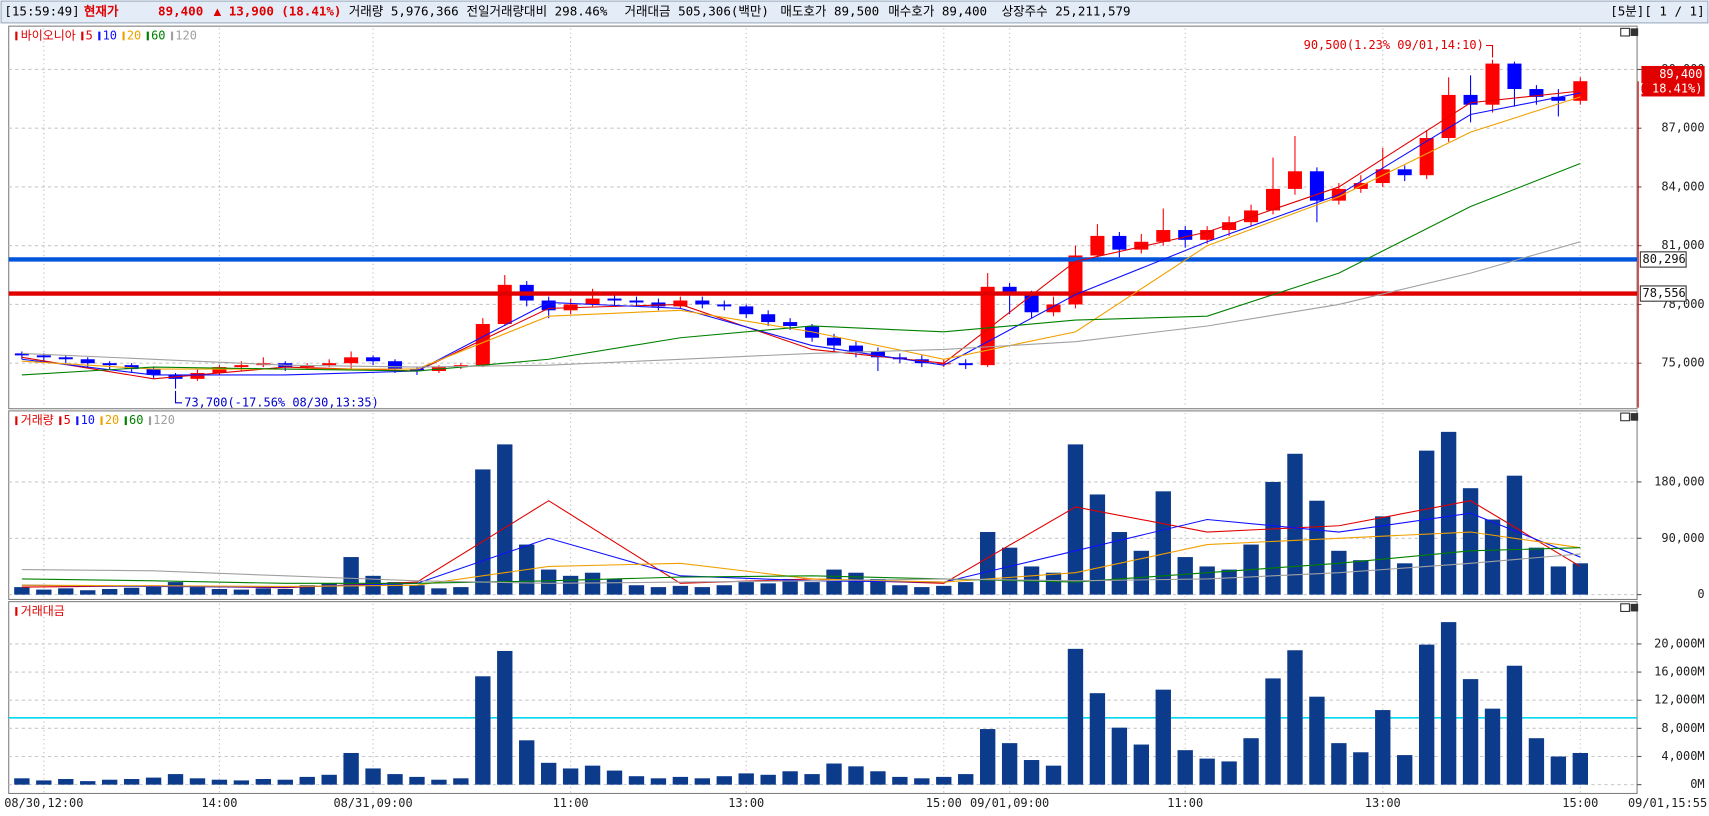 The height and width of the screenshot is (816, 1709). What do you see at coordinates (1383, 803) in the screenshot?
I see `x-tick-label: 13:00` at bounding box center [1383, 803].